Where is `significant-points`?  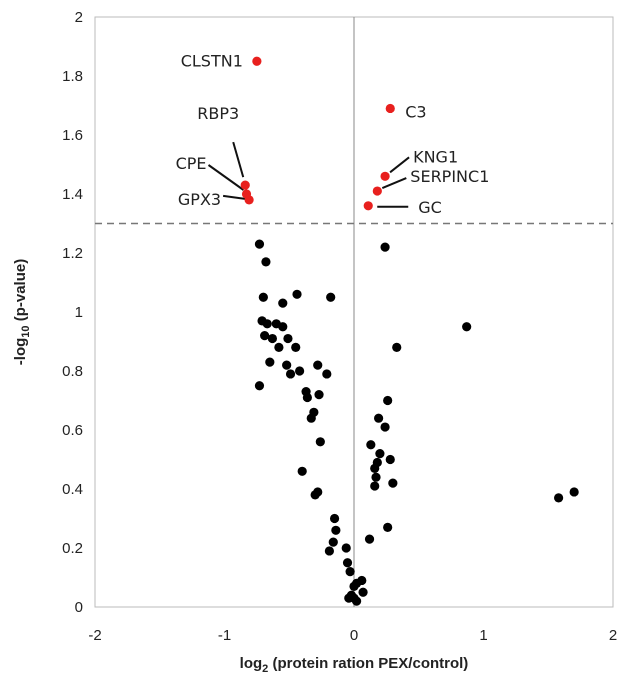
significant-points is located at coordinates (317, 133).